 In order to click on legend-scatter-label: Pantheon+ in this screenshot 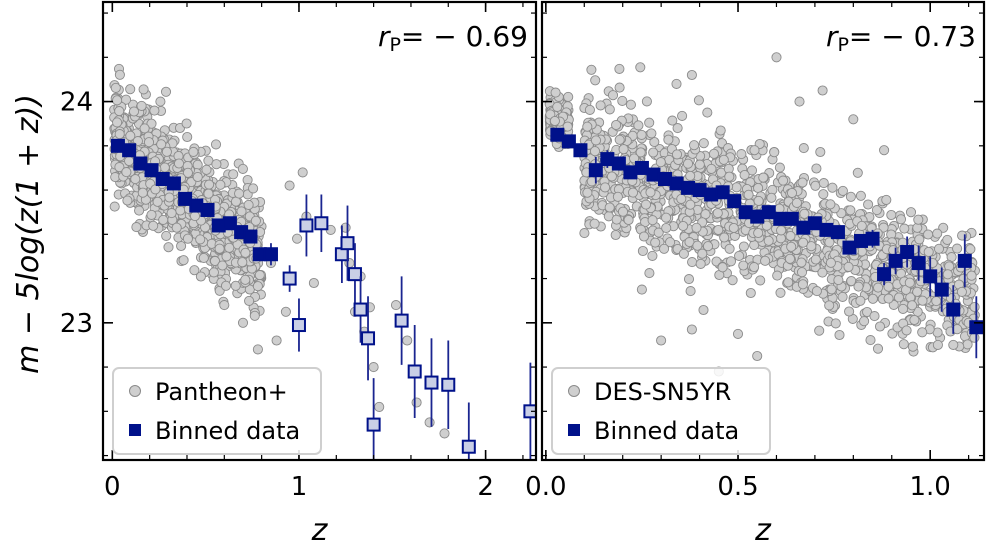, I will do `click(221, 392)`.